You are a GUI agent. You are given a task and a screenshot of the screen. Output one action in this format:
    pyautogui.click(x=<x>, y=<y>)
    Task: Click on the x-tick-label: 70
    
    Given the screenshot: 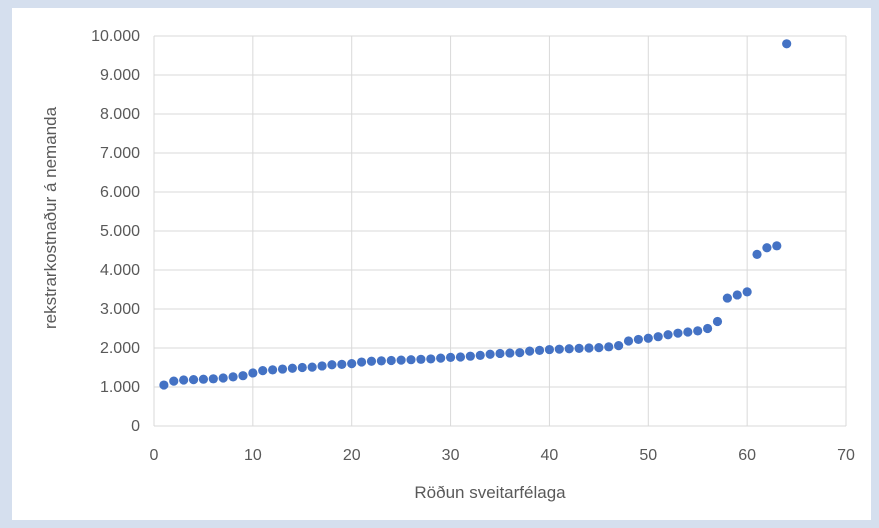 What is the action you would take?
    pyautogui.click(x=846, y=455)
    